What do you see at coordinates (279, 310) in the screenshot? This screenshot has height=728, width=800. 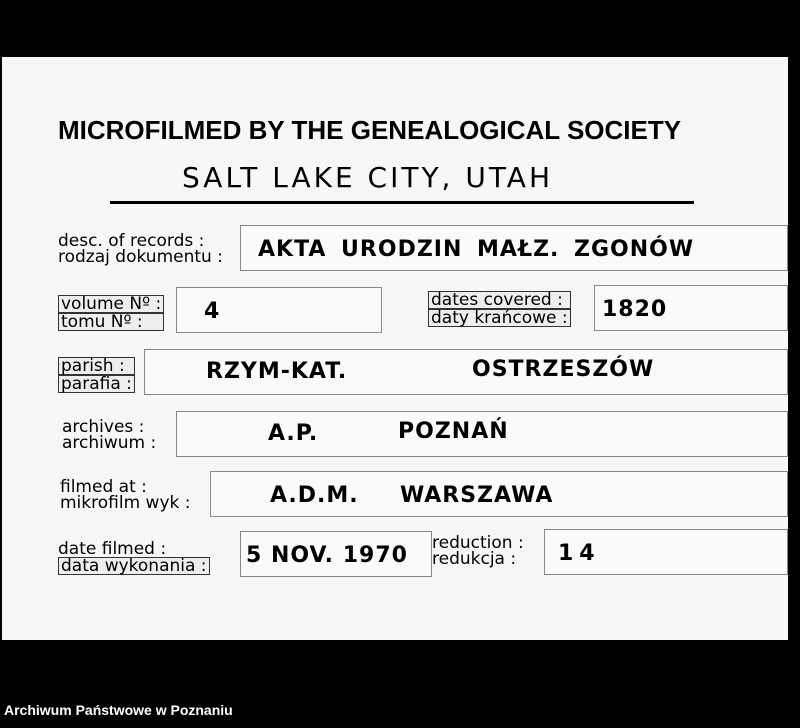 I see `volume-field` at bounding box center [279, 310].